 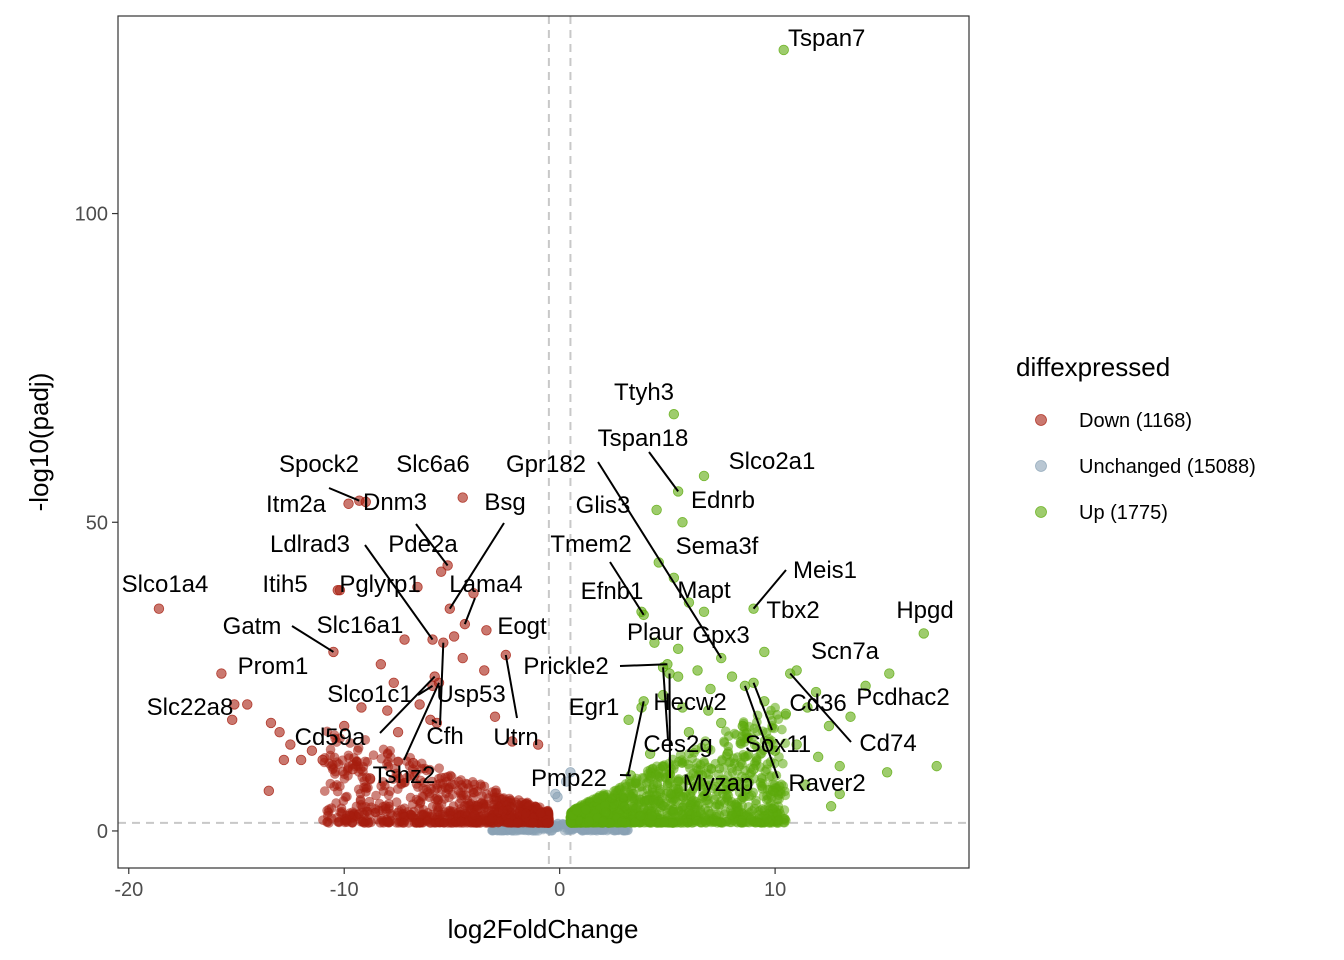 What do you see at coordinates (612, 591) in the screenshot?
I see `gene-label-efnb1: Efnb1` at bounding box center [612, 591].